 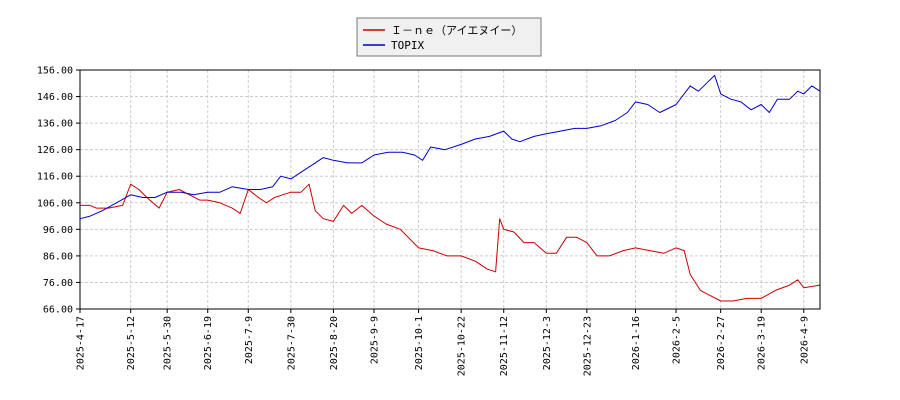 What do you see at coordinates (58, 283) in the screenshot?
I see `y-tick-label: 76.00` at bounding box center [58, 283].